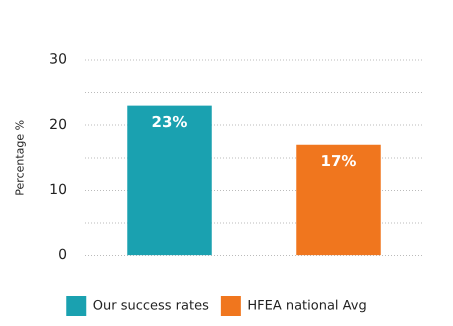  What do you see at coordinates (58, 190) in the screenshot?
I see `y-tick-label: 10` at bounding box center [58, 190].